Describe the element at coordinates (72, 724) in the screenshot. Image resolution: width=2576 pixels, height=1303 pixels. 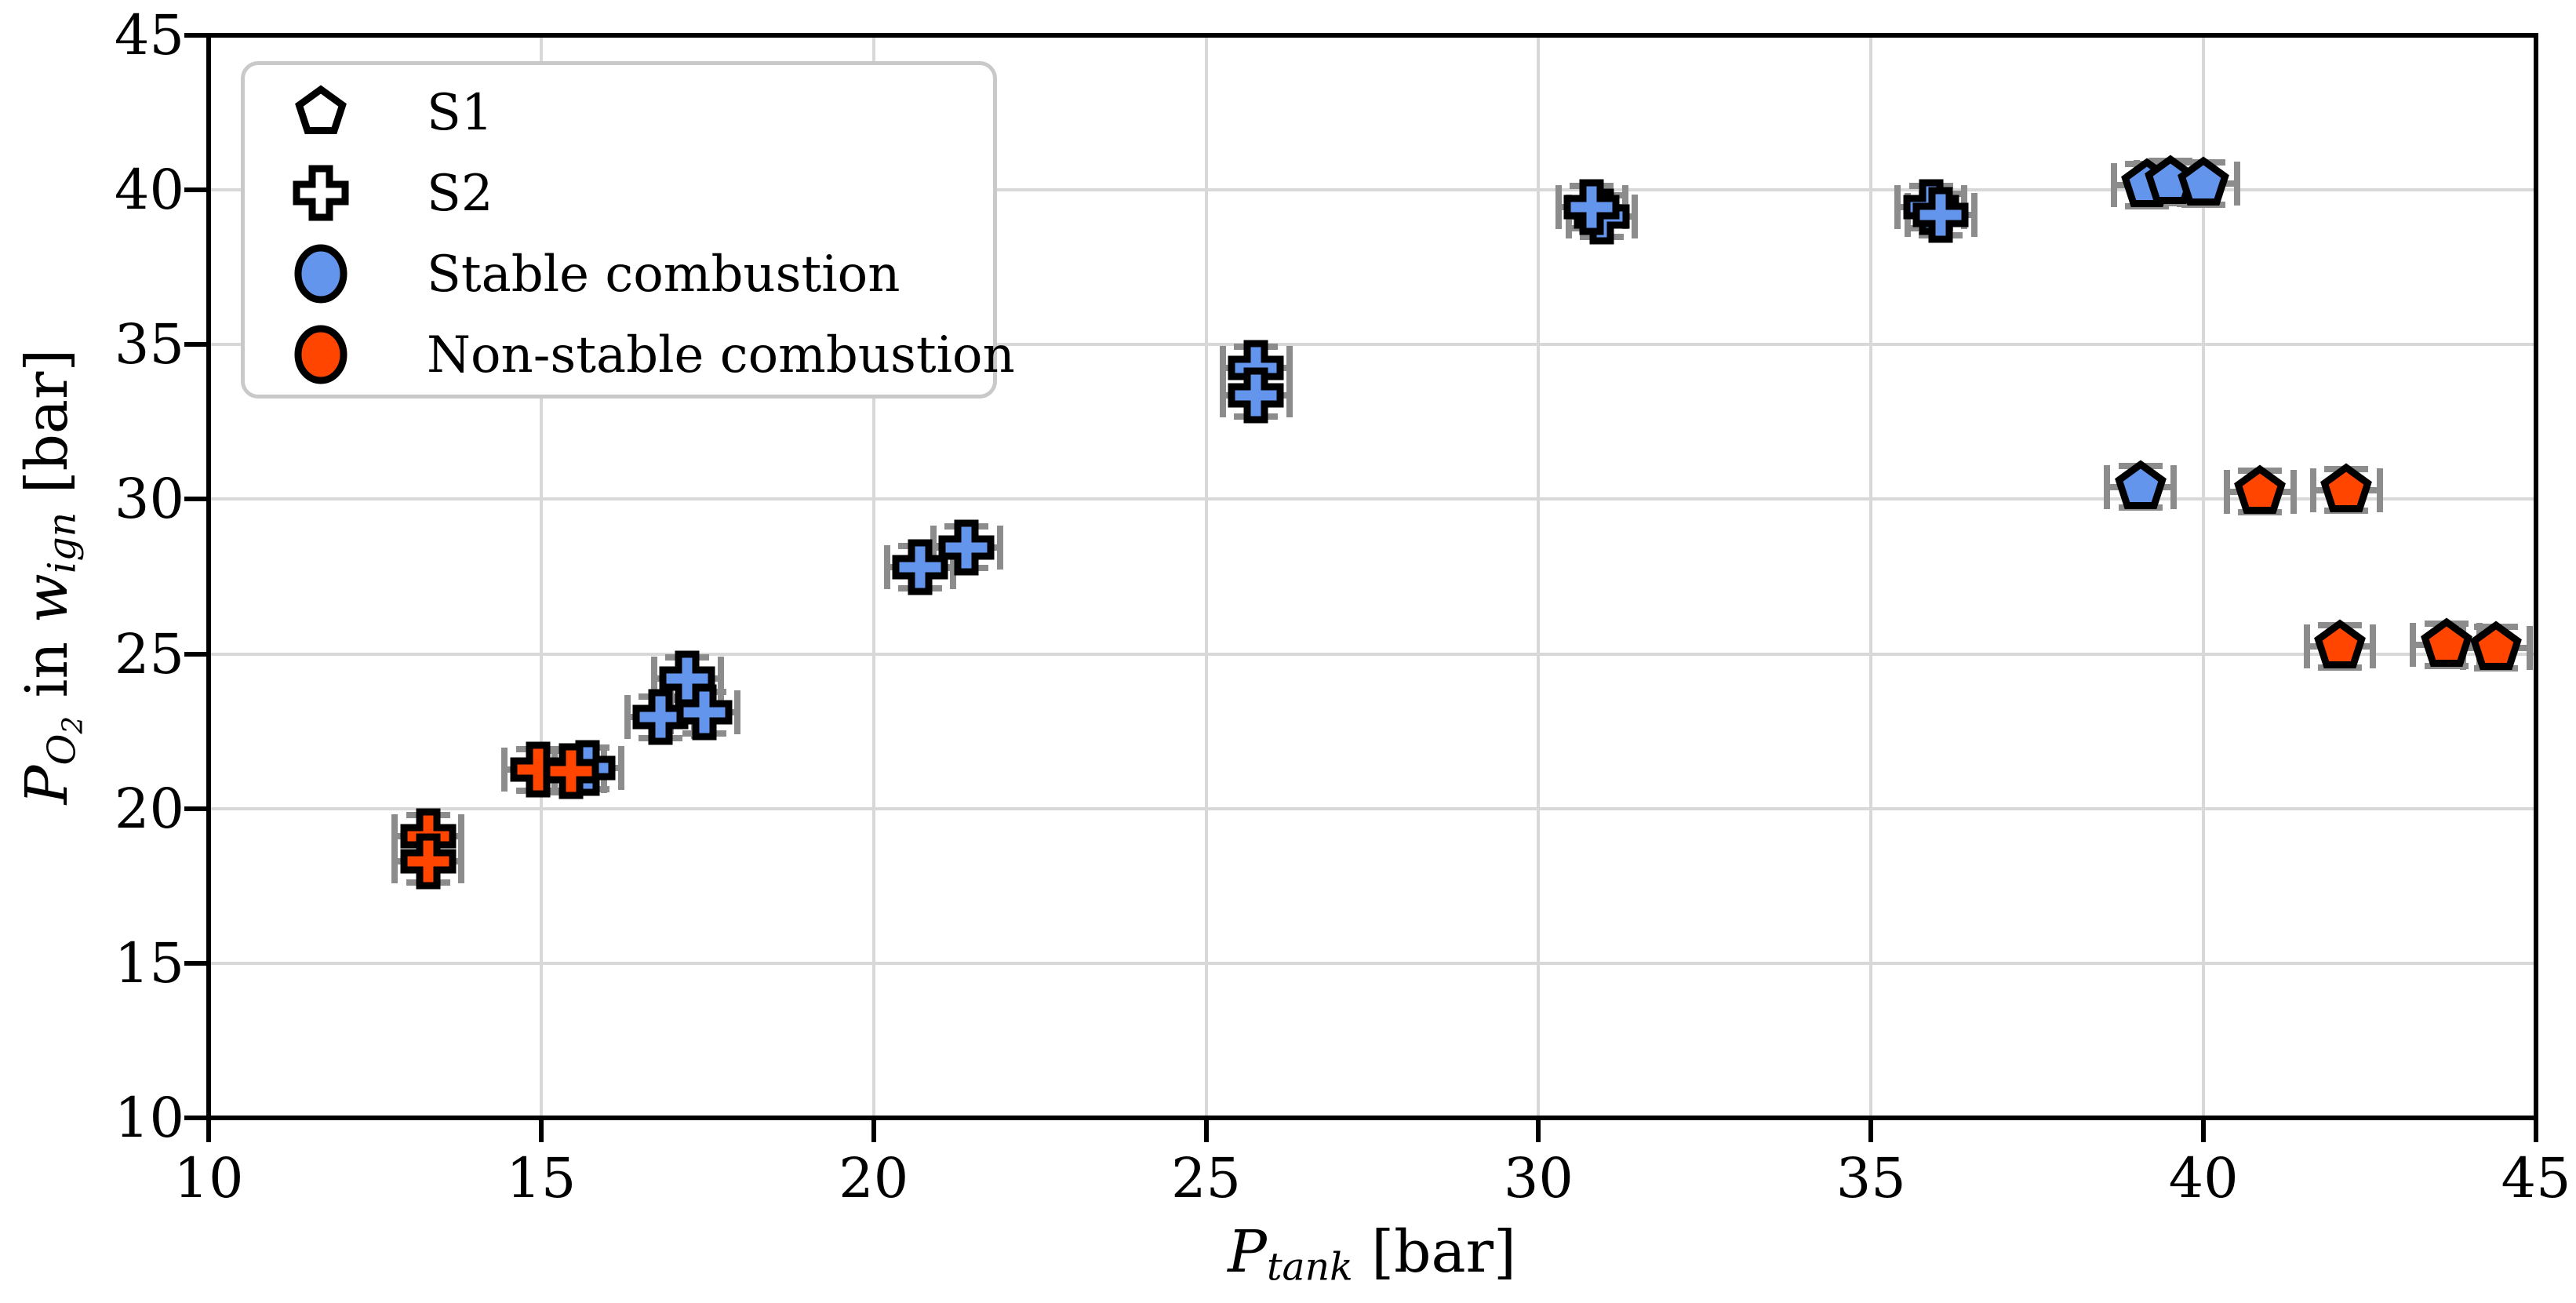
I see `axis-label-segment: 2` at that location.